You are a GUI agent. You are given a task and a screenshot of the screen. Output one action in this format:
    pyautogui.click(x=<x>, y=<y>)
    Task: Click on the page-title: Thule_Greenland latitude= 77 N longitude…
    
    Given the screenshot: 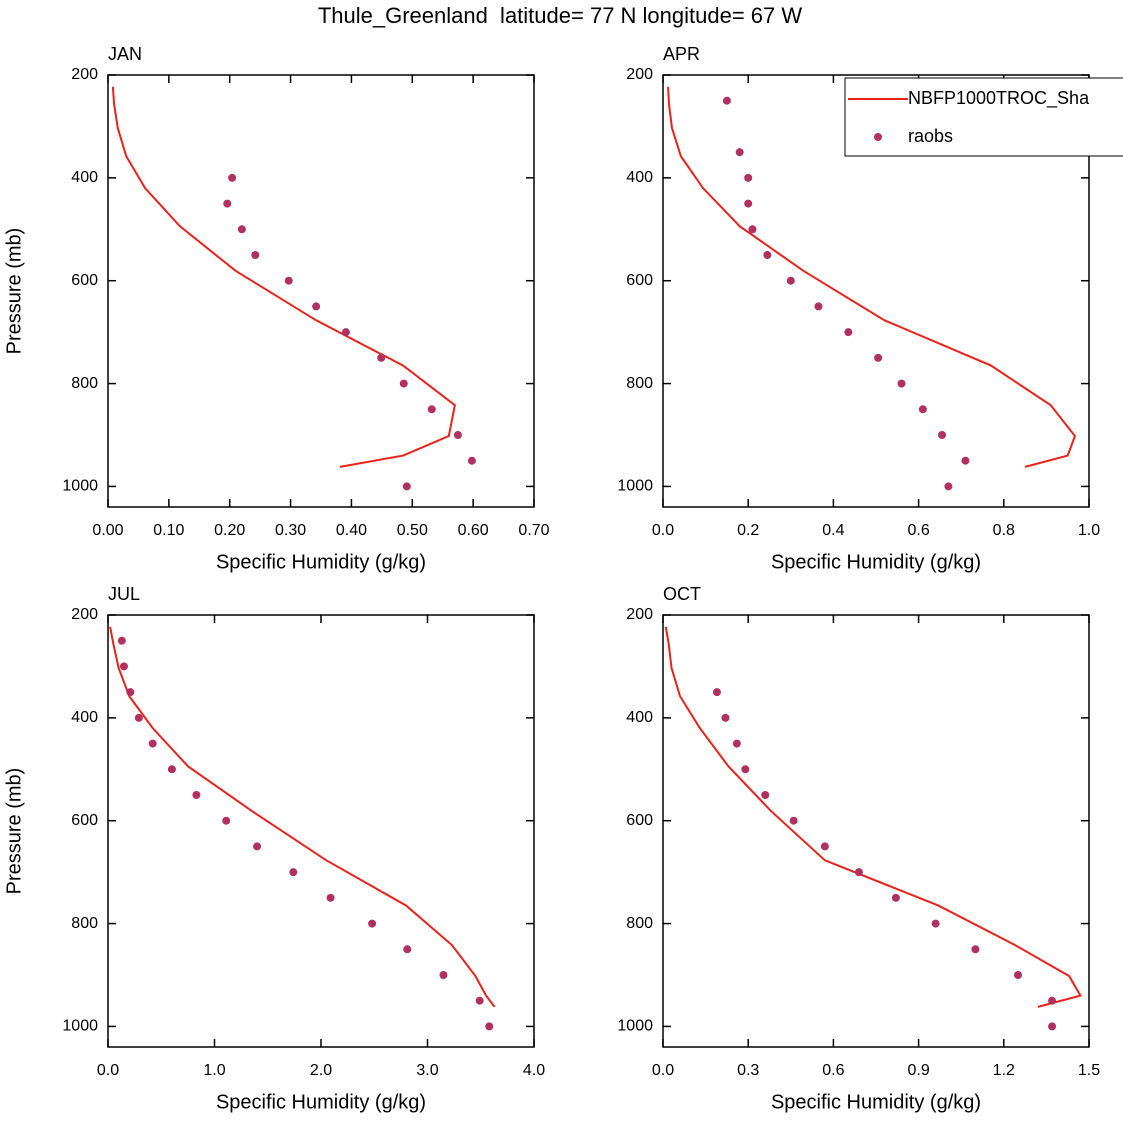 What is the action you would take?
    pyautogui.click(x=560, y=15)
    